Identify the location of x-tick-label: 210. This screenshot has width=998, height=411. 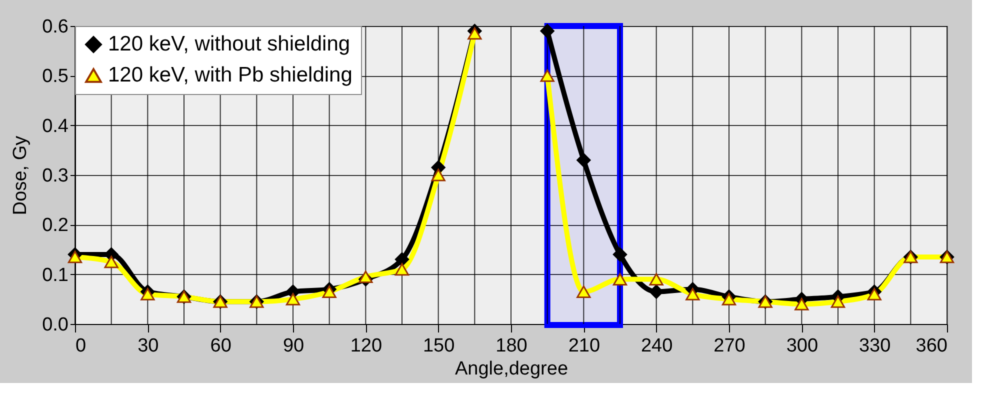
(584, 346).